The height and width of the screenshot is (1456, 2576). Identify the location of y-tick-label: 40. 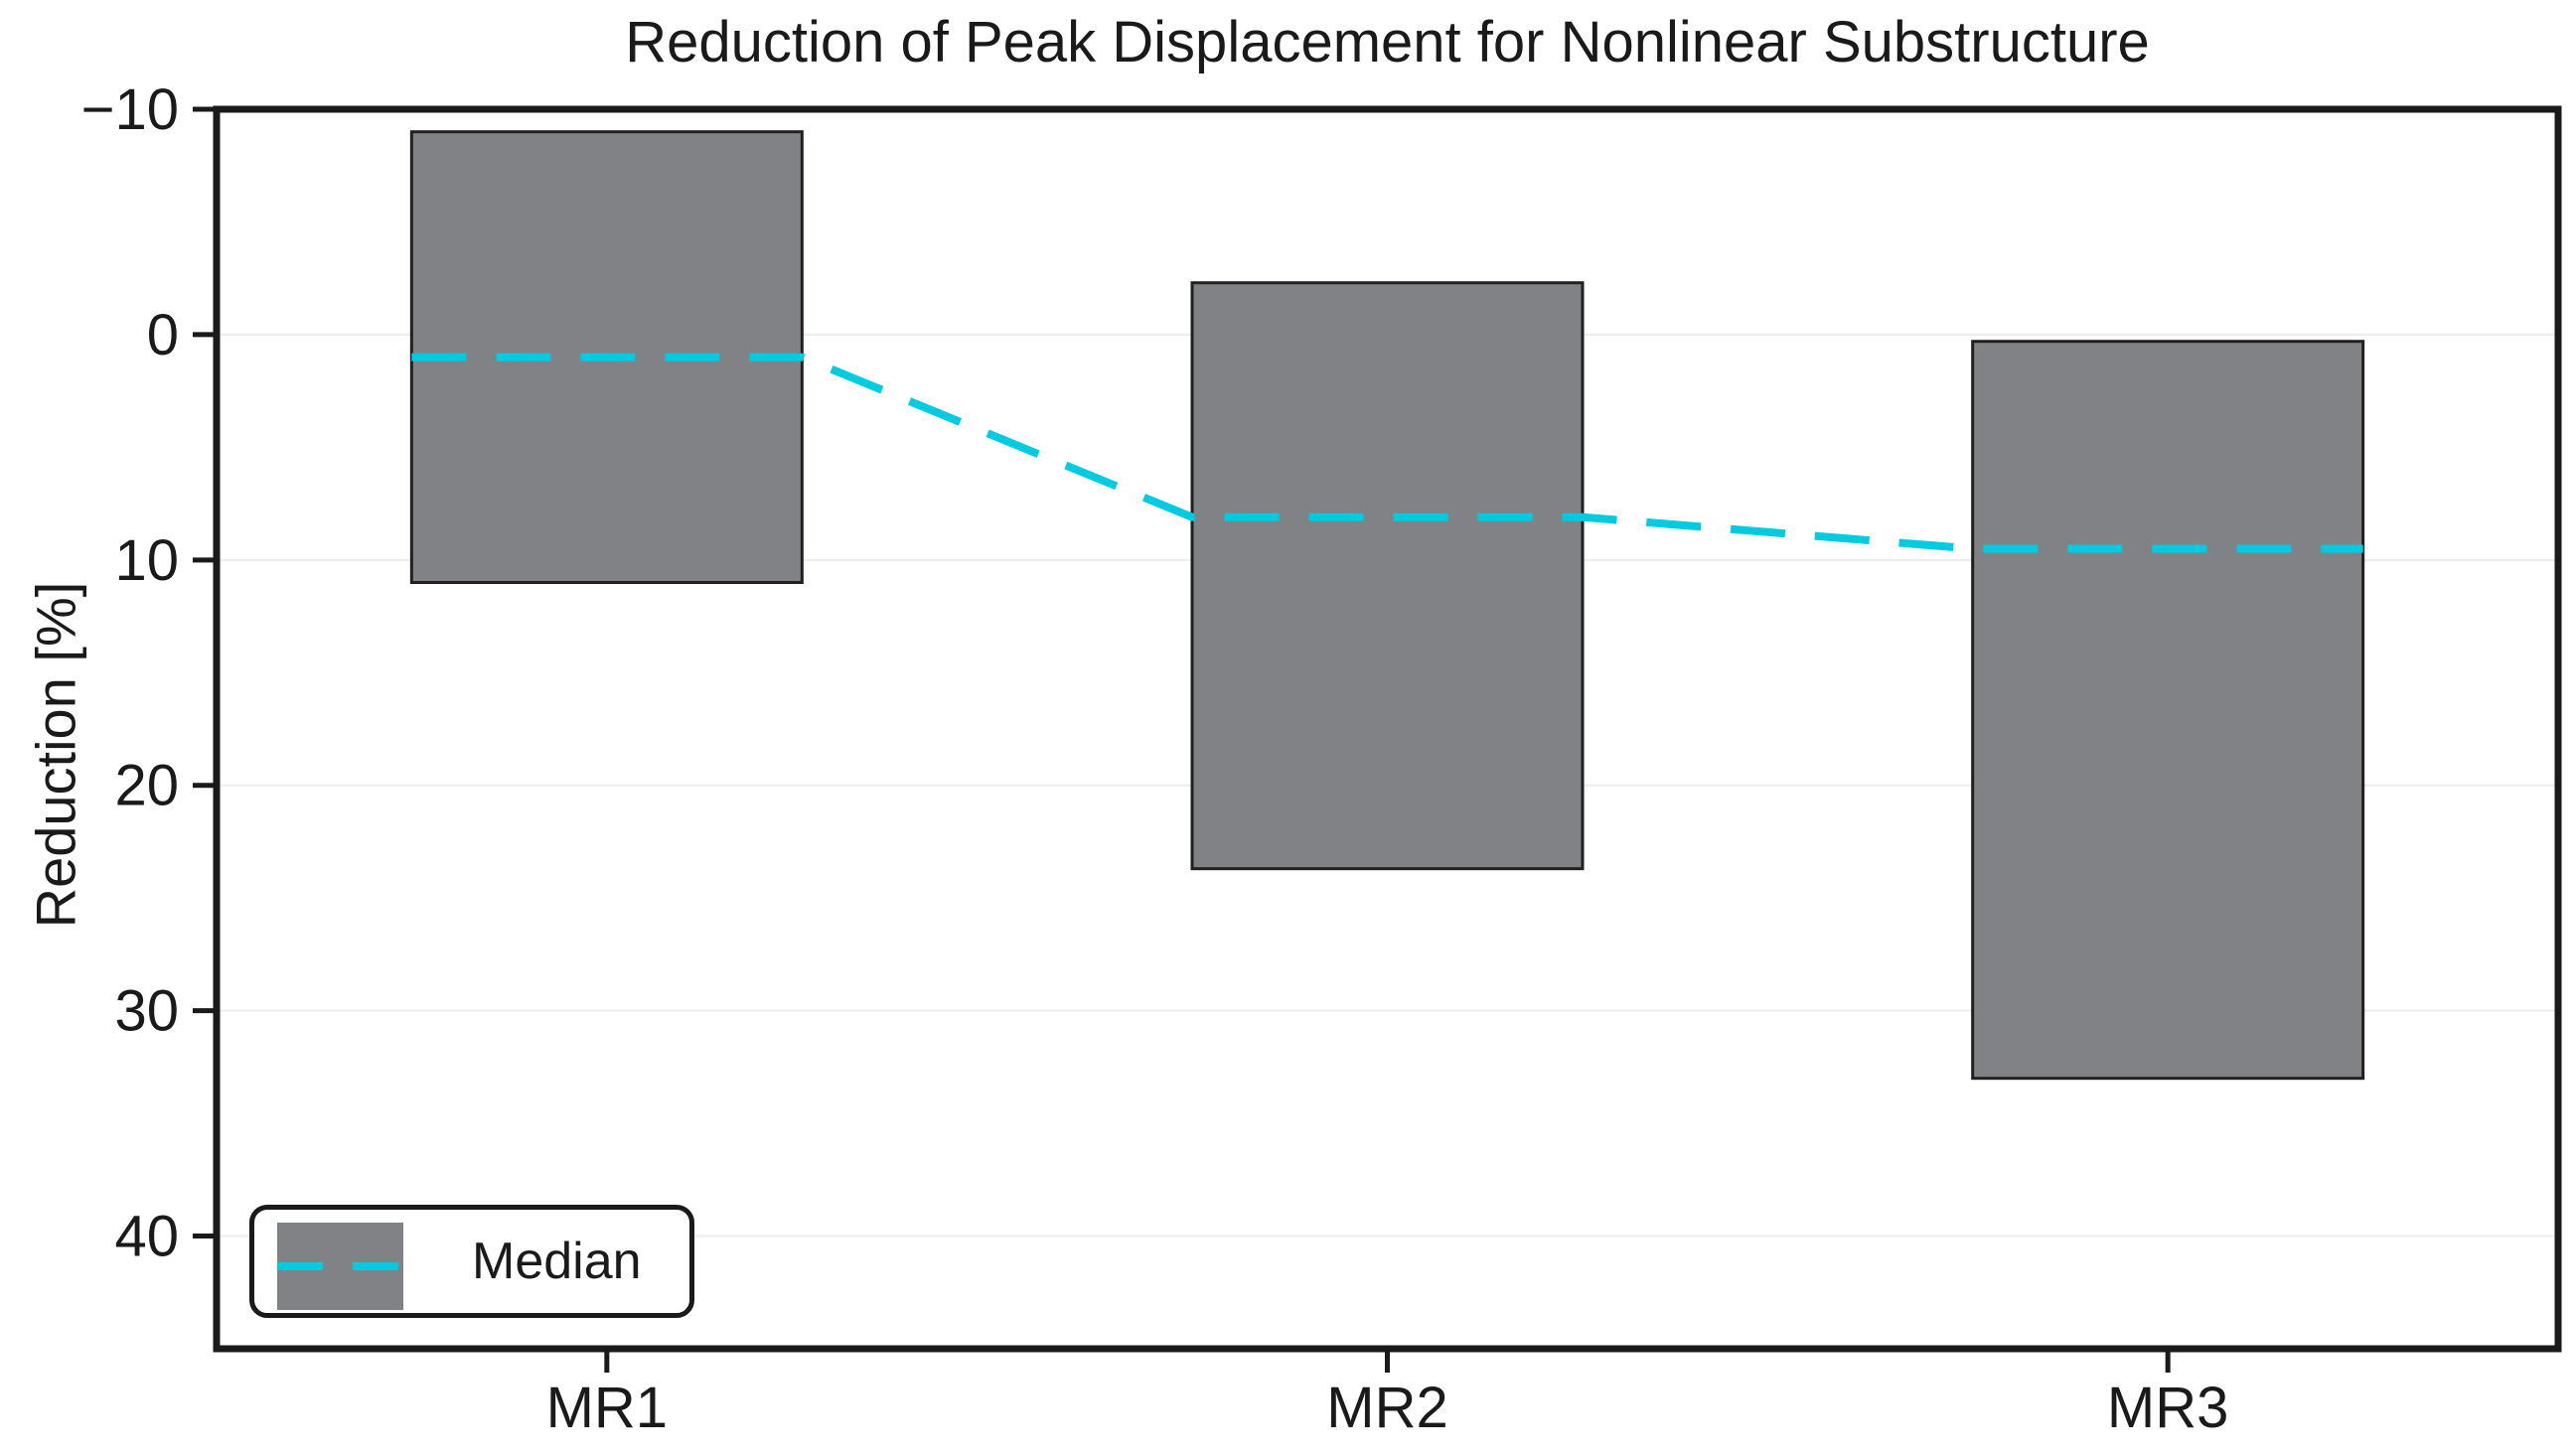
(146, 1237).